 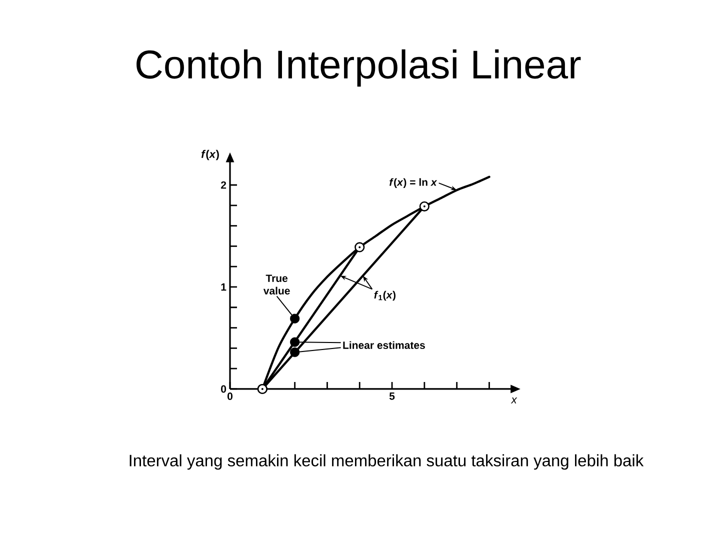 I want to click on annotation: f$_{1}$(x), so click(x=385, y=295).